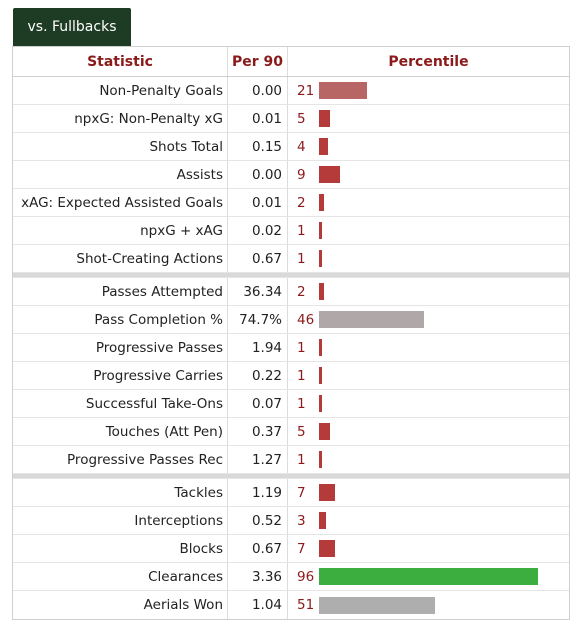  Describe the element at coordinates (306, 605) in the screenshot. I see `percentile-value: 51` at that location.